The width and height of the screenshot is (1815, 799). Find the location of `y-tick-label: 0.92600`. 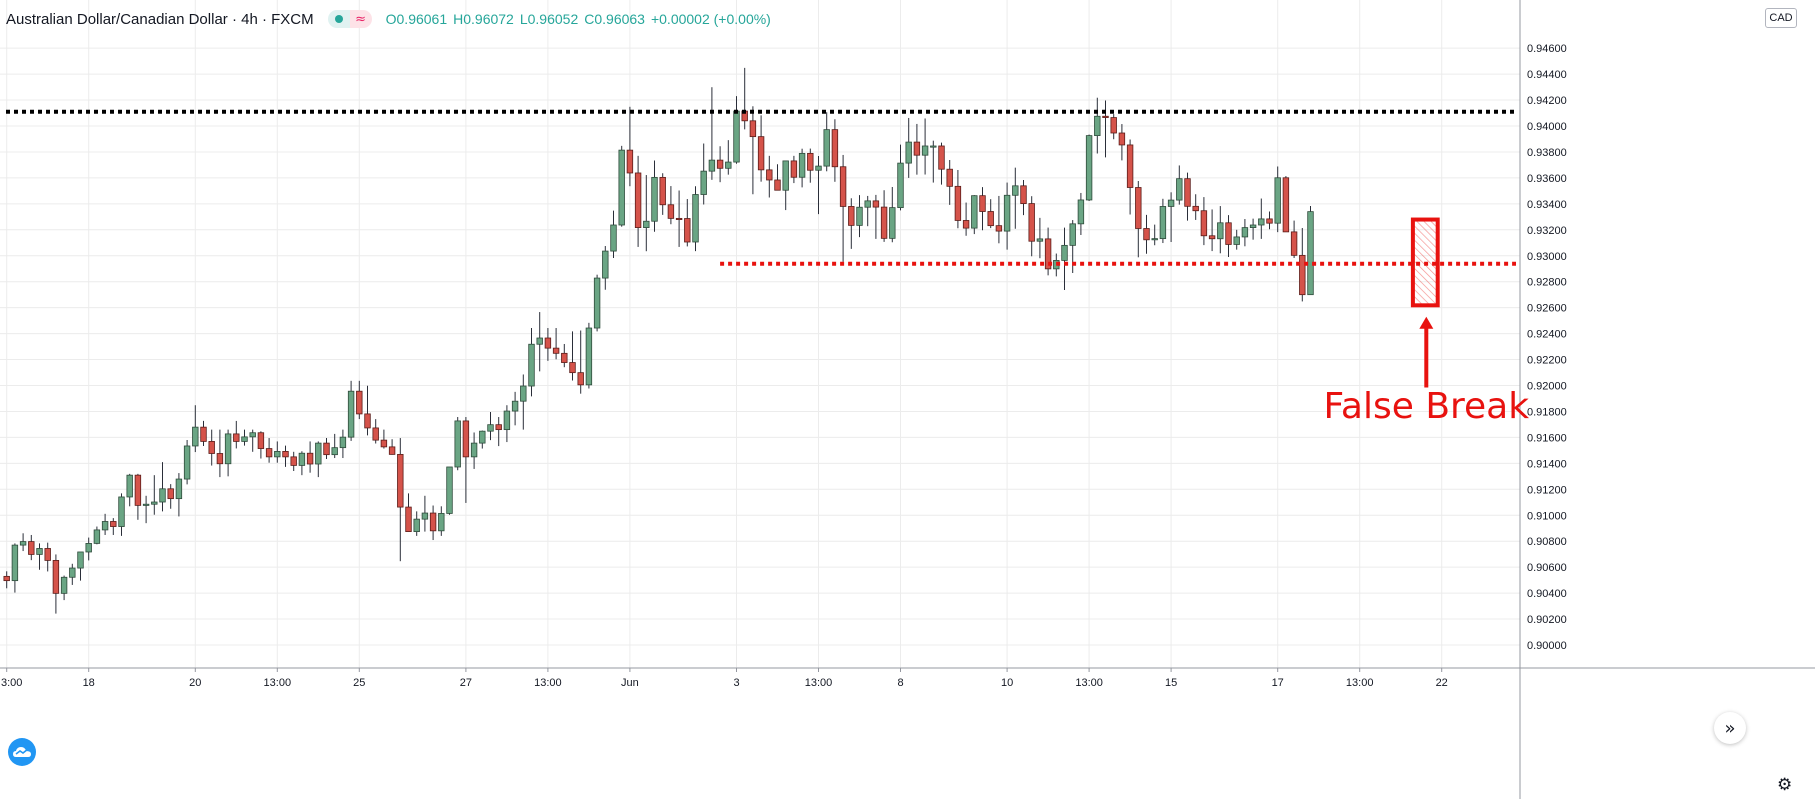

y-tick-label: 0.92600 is located at coordinates (1547, 309).